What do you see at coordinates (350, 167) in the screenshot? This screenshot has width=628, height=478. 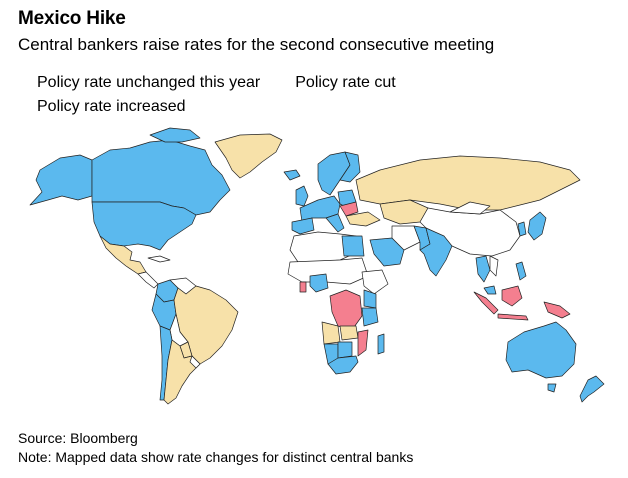 I see `region-finland` at bounding box center [350, 167].